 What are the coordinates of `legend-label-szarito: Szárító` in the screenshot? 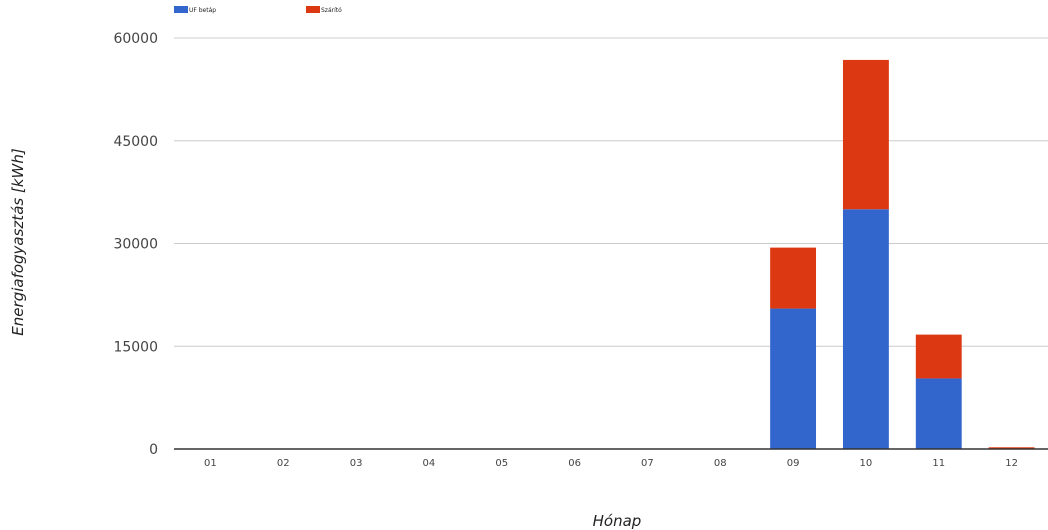 It's located at (331, 10).